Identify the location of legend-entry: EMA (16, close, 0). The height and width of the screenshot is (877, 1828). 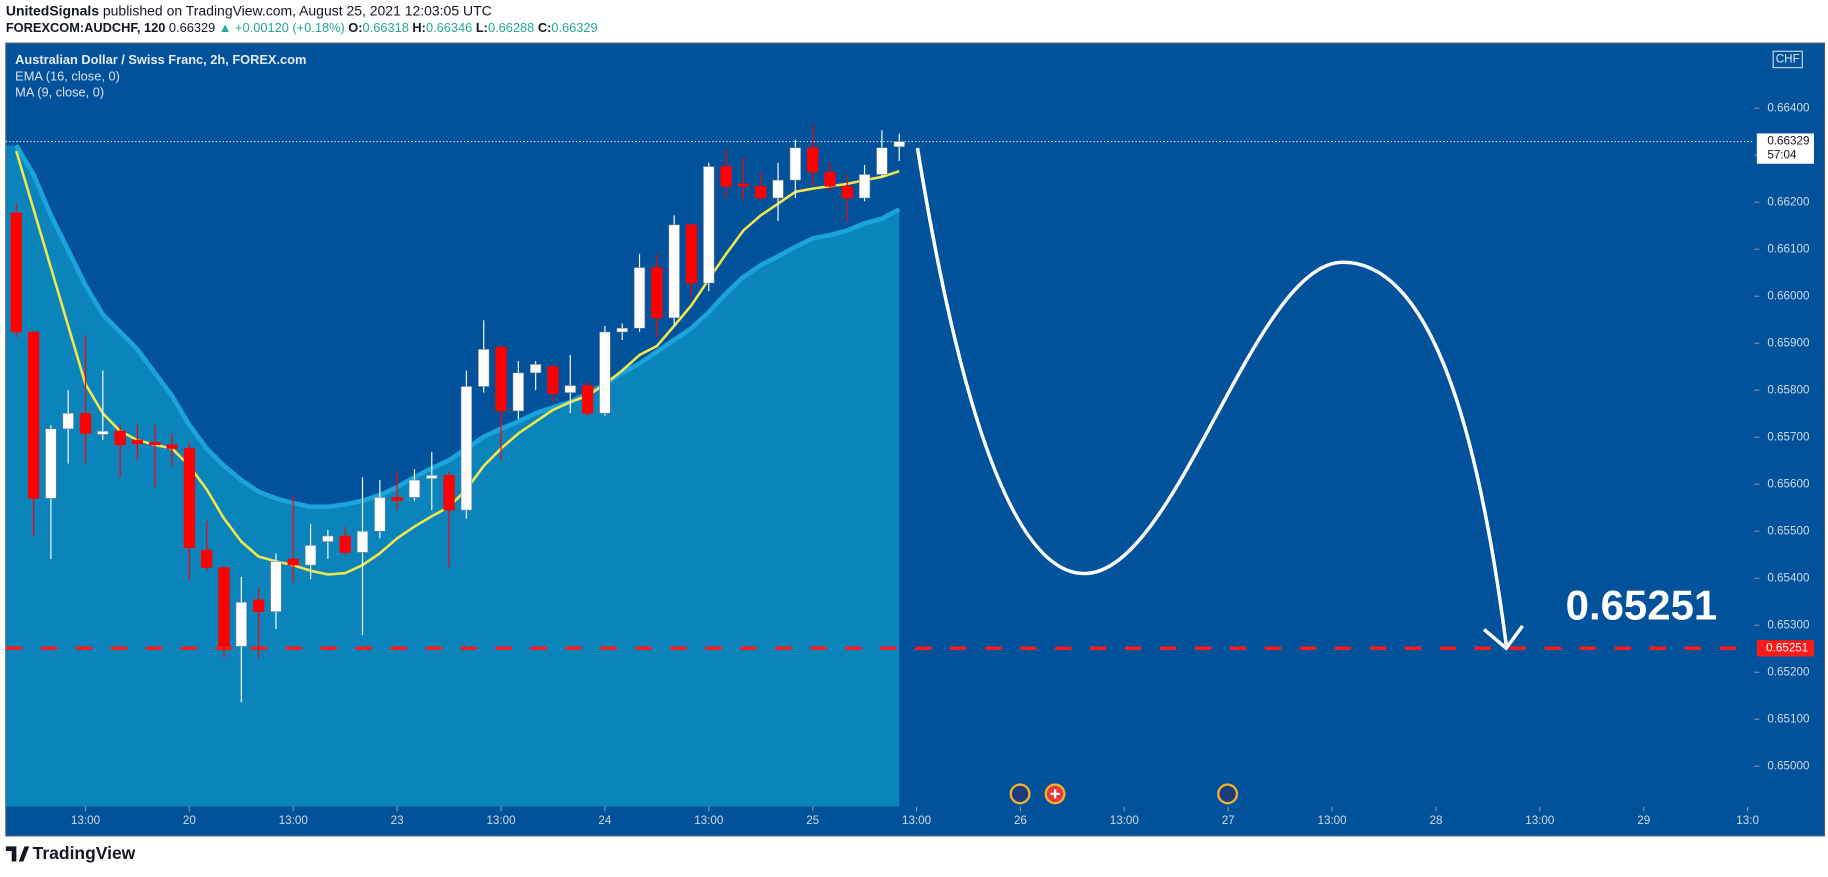
(67, 75).